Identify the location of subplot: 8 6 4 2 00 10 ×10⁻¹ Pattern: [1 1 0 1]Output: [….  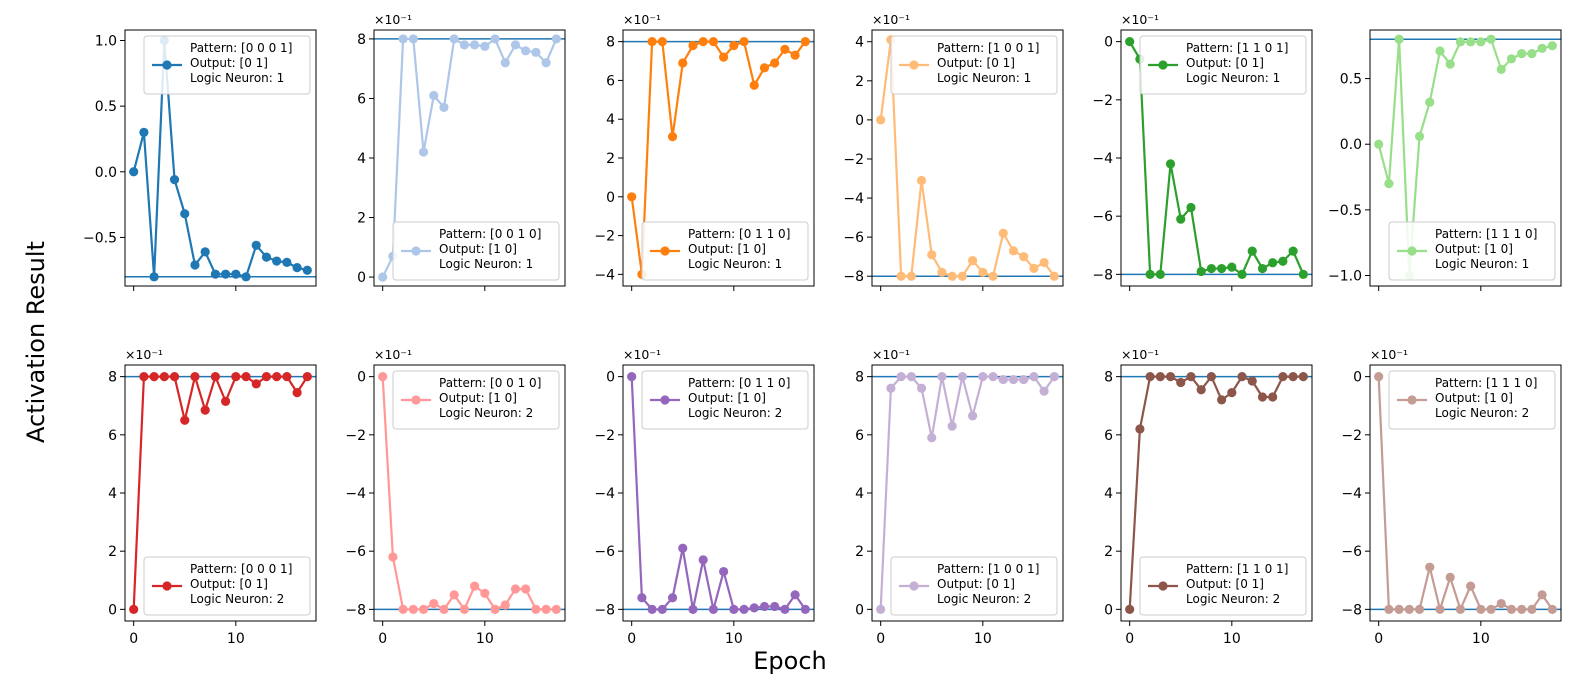
(1208, 497).